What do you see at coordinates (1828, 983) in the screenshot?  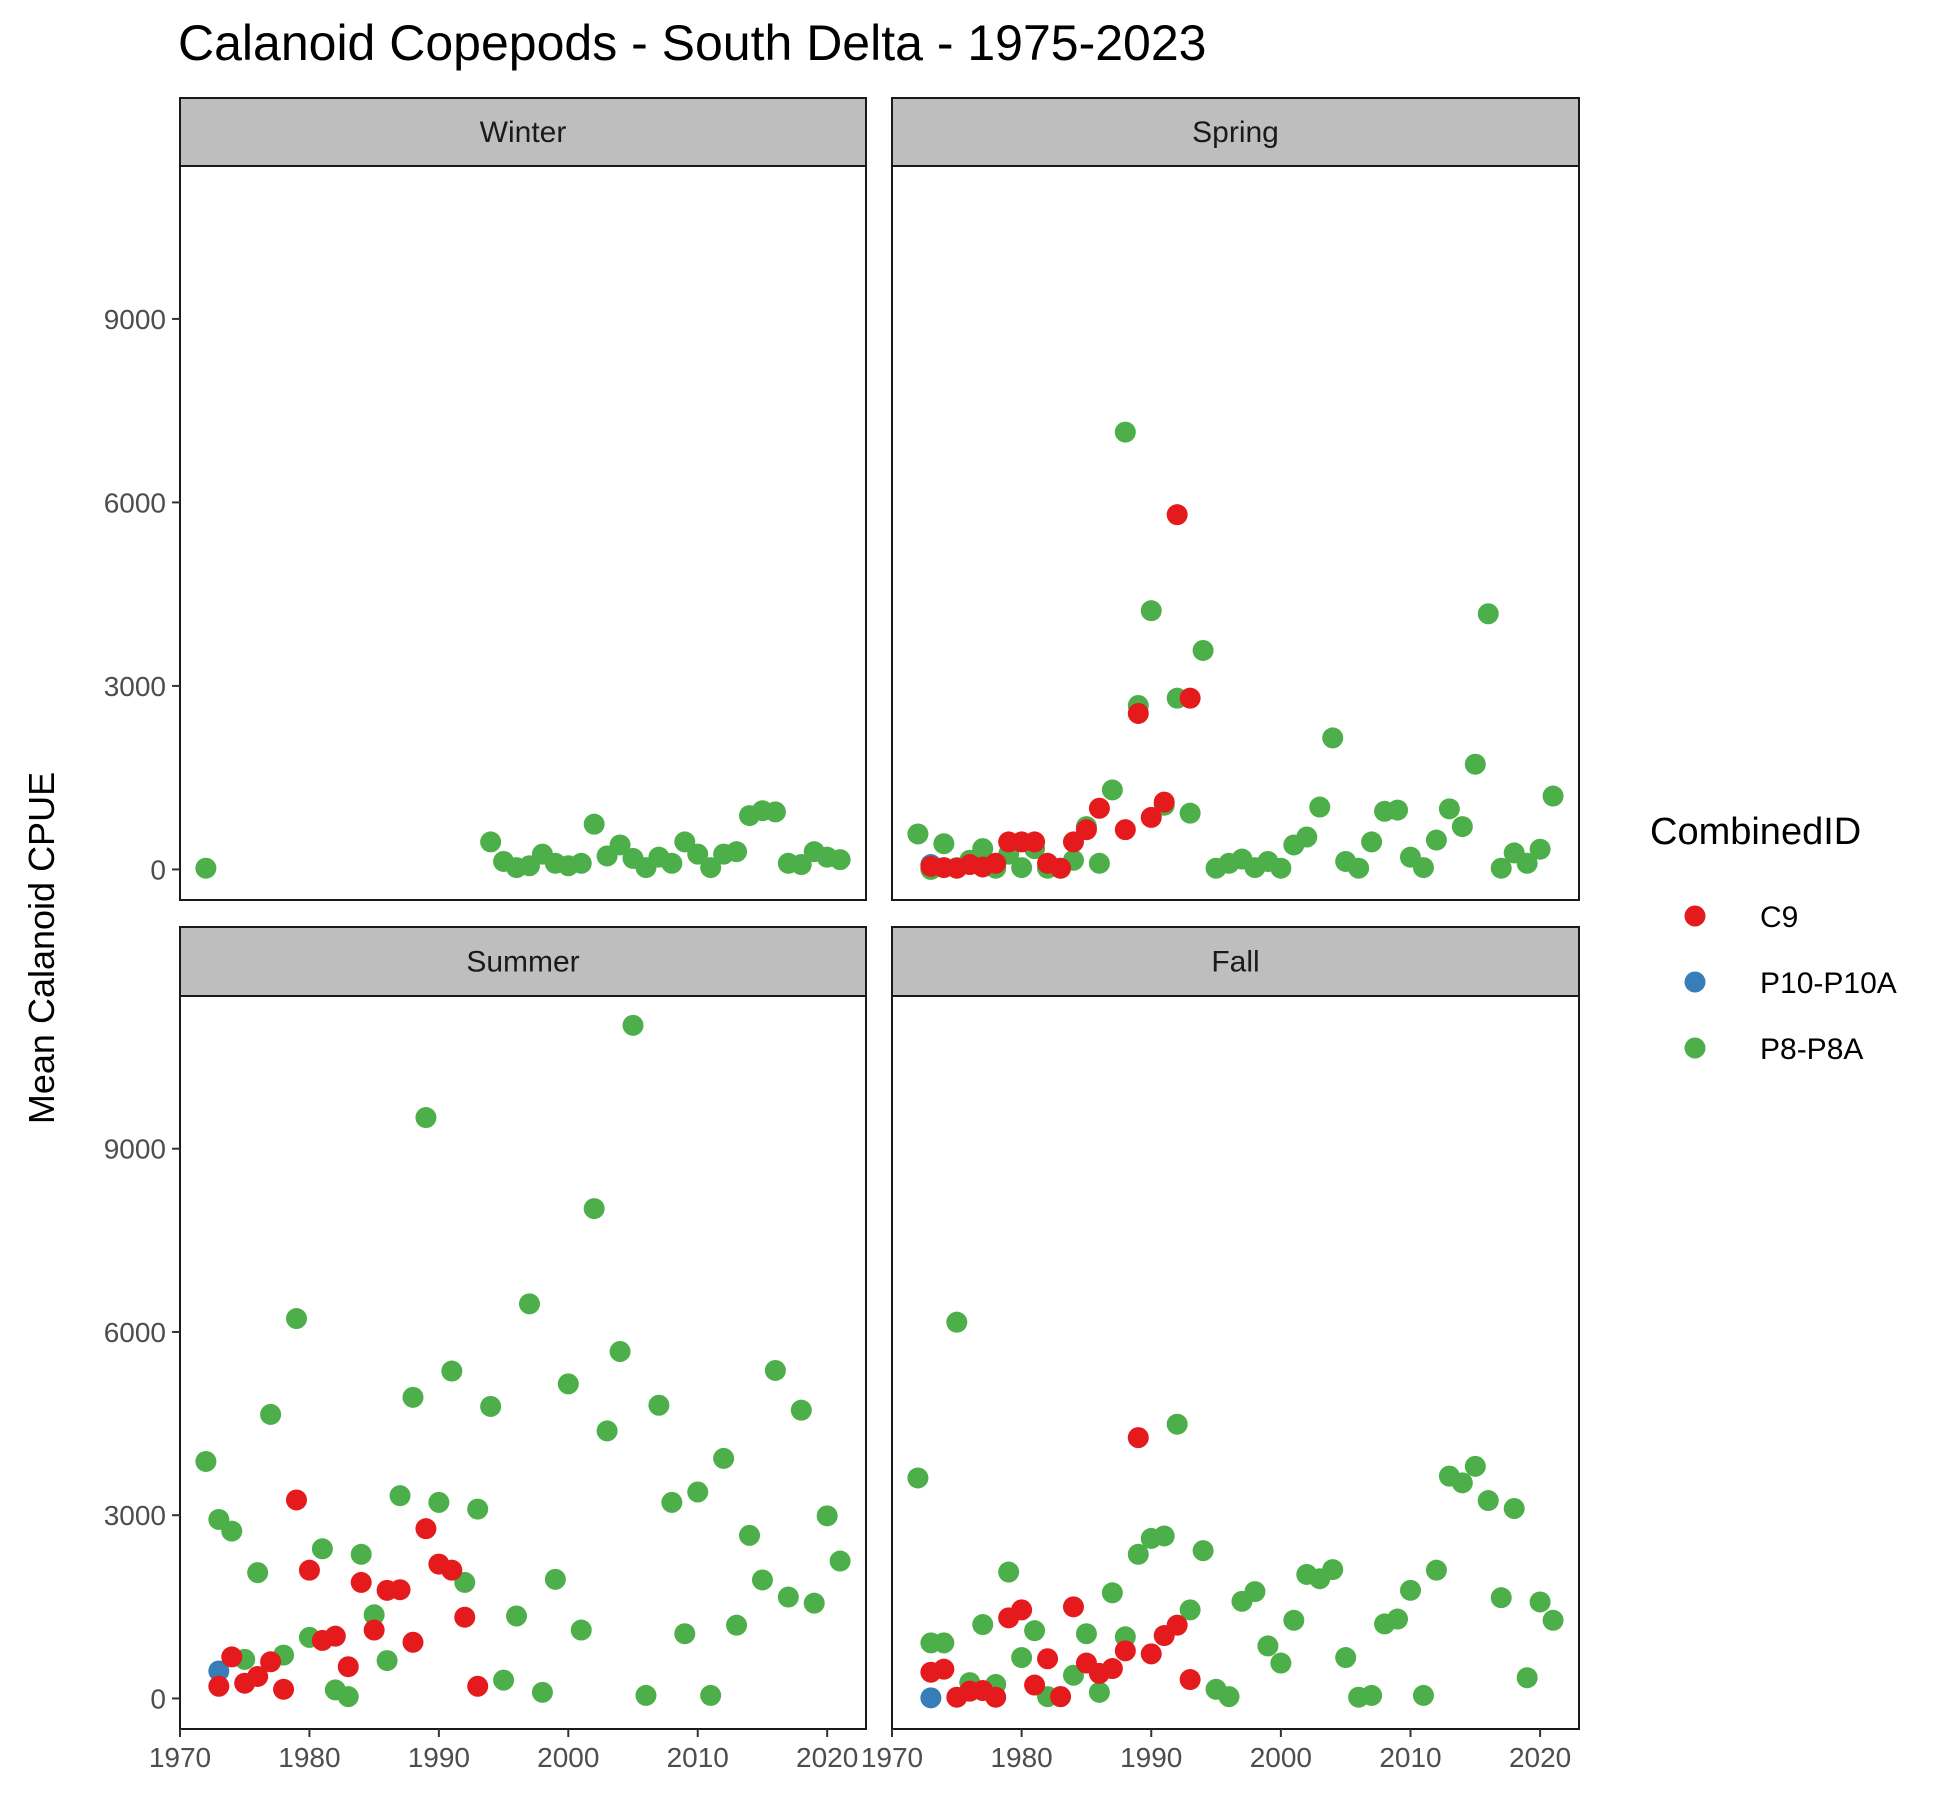 I see `legend-label: P10-P10A` at bounding box center [1828, 983].